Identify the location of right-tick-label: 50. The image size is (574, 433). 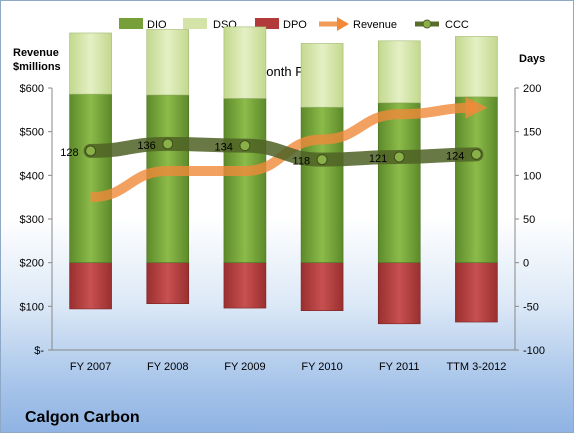
(529, 220).